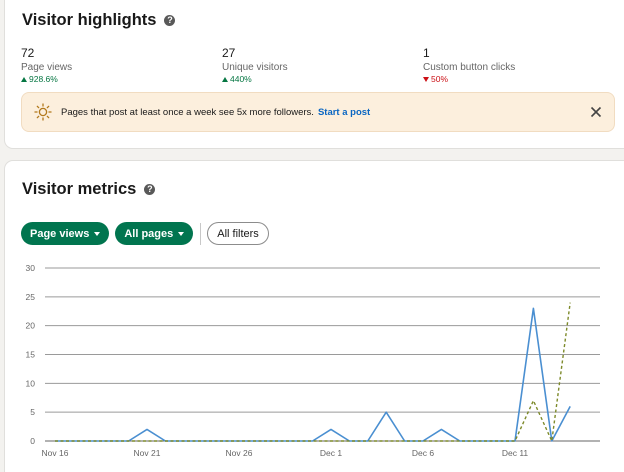 The height and width of the screenshot is (472, 624). Describe the element at coordinates (31, 268) in the screenshot. I see `y-tick-label: 30` at that location.